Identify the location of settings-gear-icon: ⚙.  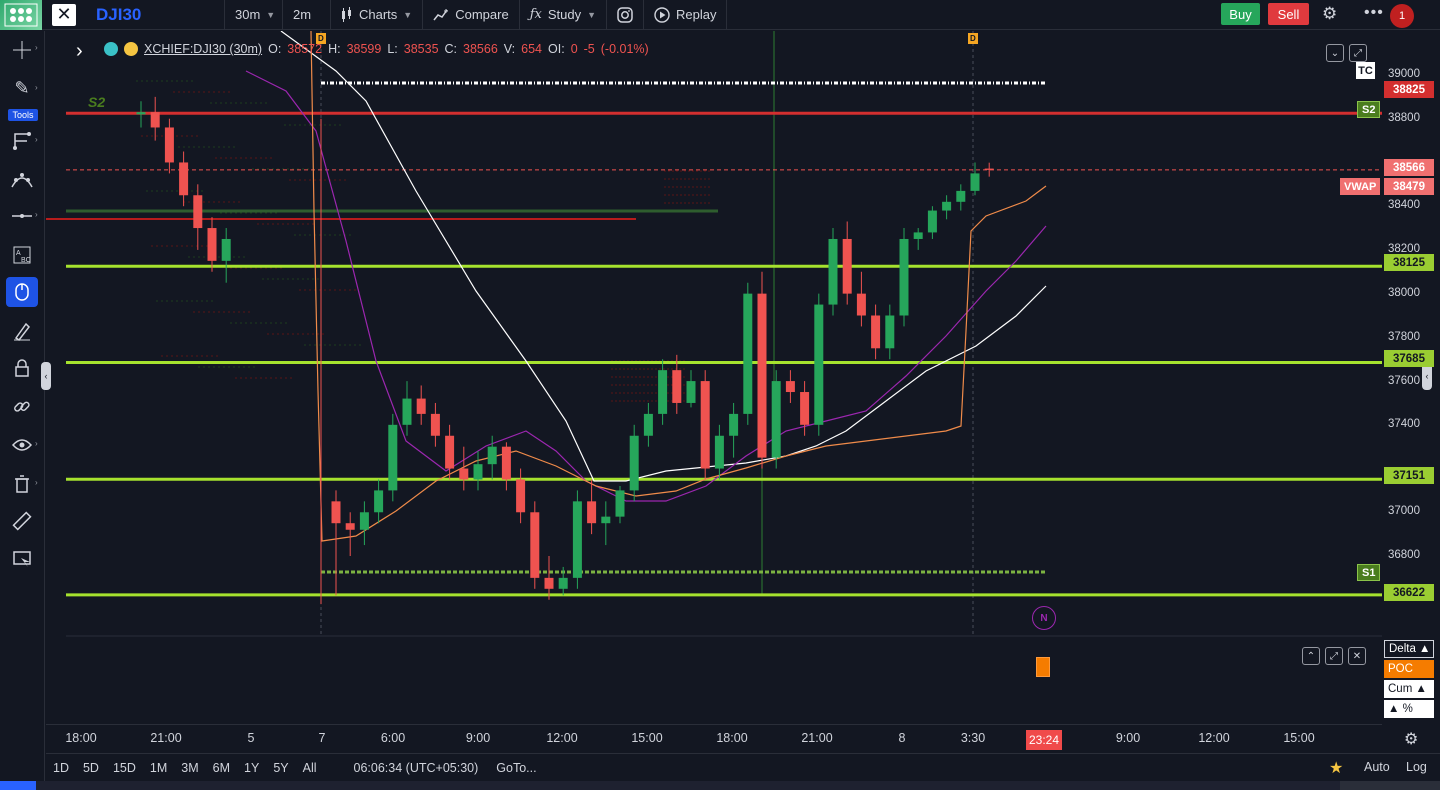
(1330, 13).